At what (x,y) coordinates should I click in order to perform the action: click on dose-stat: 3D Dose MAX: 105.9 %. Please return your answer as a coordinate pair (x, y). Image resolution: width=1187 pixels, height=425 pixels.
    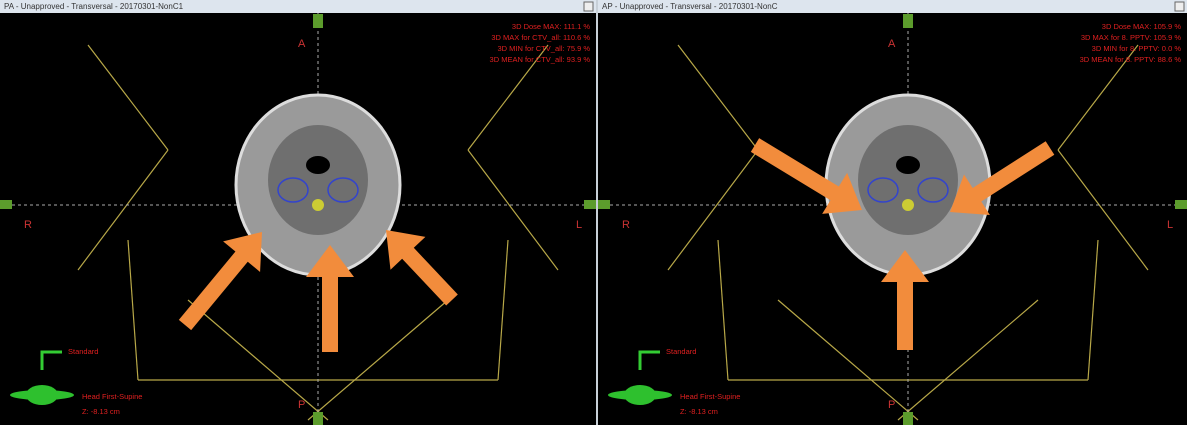
    Looking at the image, I should click on (1142, 26).